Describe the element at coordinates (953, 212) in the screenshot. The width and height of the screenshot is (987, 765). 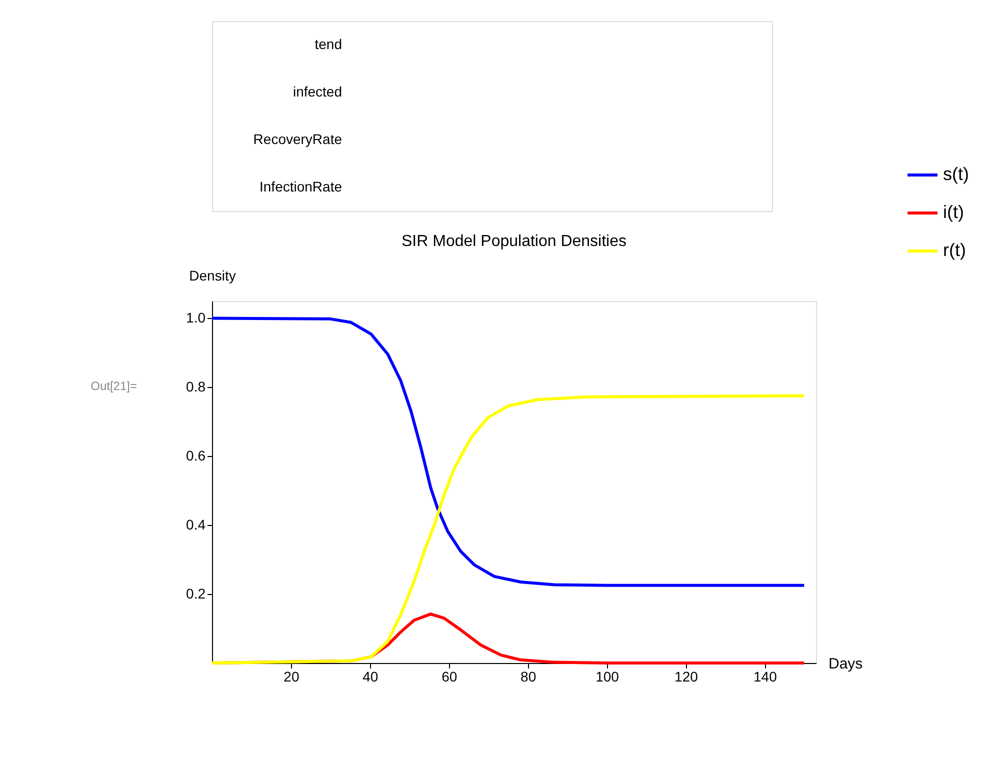
I see `legend-label: i(t)` at that location.